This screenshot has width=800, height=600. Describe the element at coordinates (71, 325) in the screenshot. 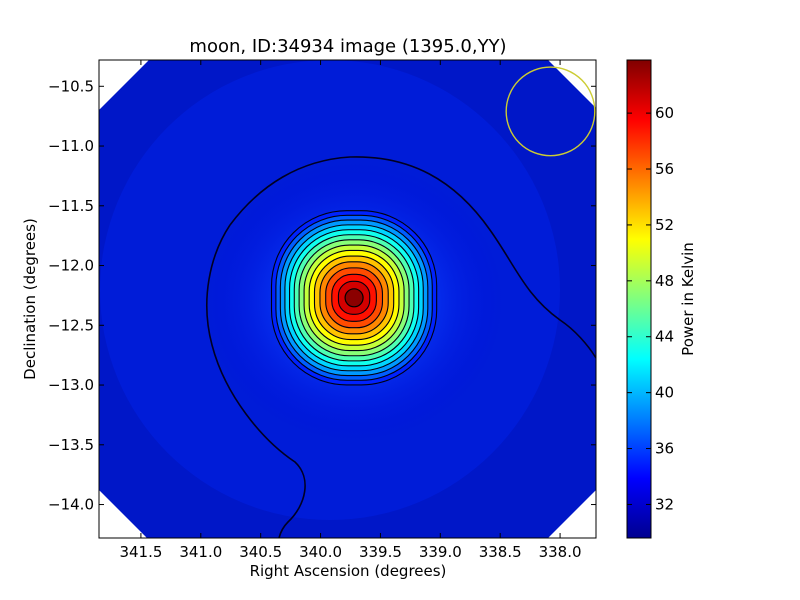

I see `y-tick-label: −12.5` at that location.